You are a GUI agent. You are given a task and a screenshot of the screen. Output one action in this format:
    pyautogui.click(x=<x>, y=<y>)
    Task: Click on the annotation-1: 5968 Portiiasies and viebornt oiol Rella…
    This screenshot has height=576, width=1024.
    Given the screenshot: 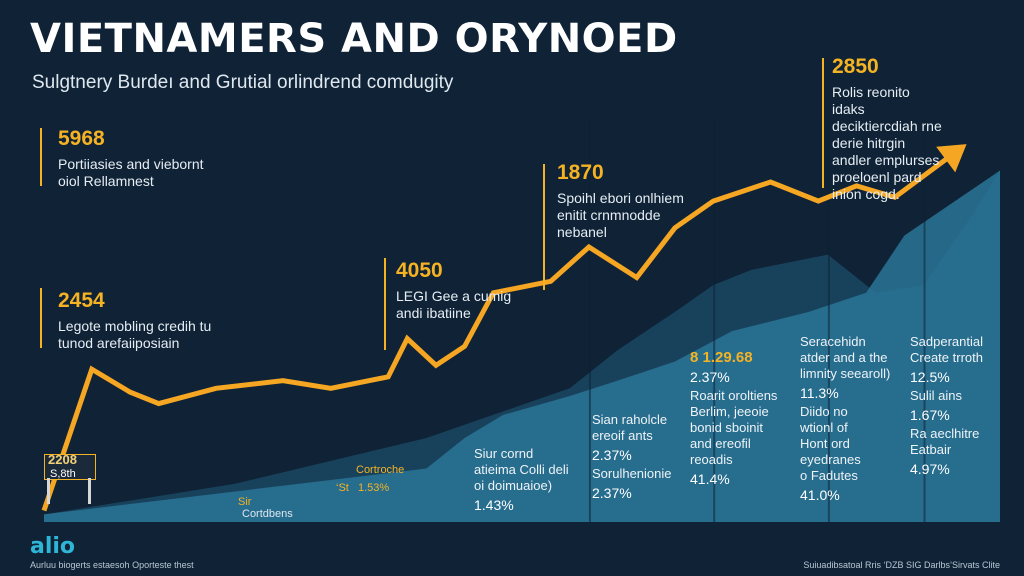 What is the action you would take?
    pyautogui.click(x=143, y=158)
    